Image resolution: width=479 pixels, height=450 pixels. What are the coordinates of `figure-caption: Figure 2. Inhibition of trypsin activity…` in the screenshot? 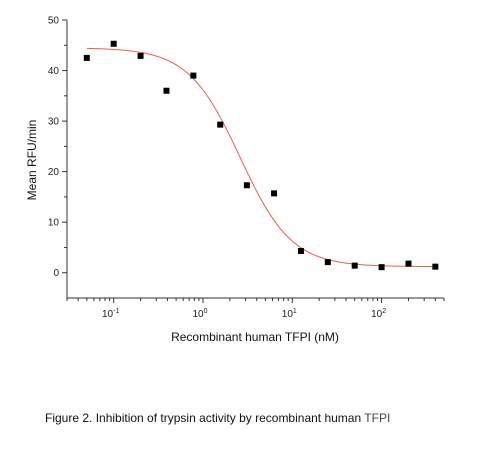 It's located at (217, 418).